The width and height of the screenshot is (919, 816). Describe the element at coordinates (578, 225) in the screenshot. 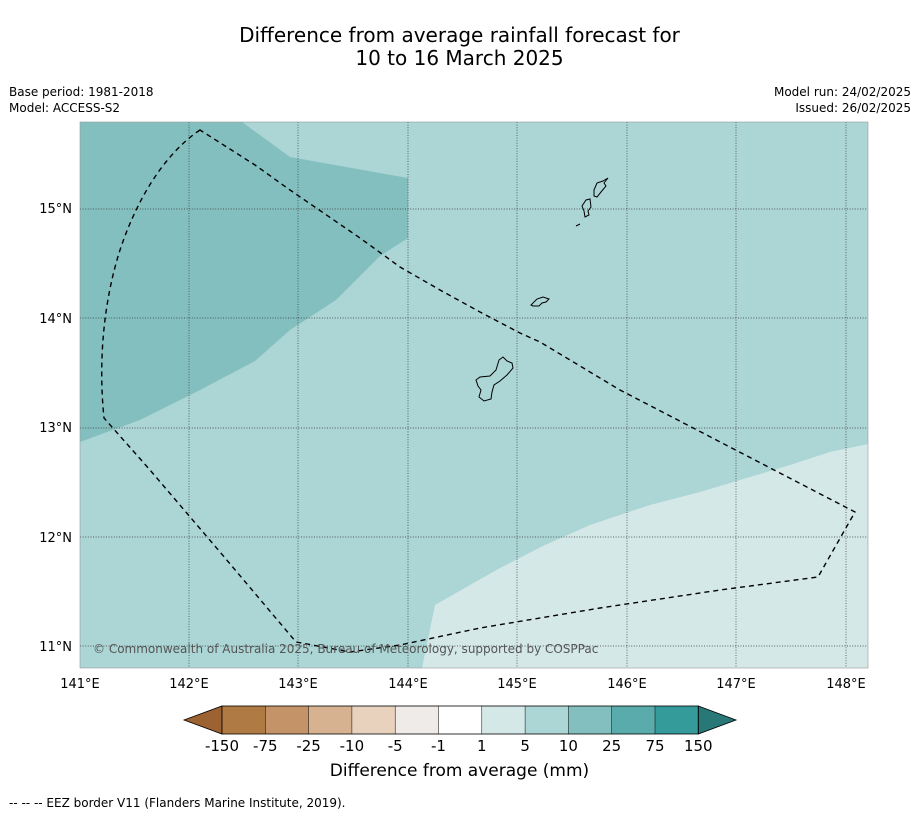

I see `aguijan-islet` at that location.